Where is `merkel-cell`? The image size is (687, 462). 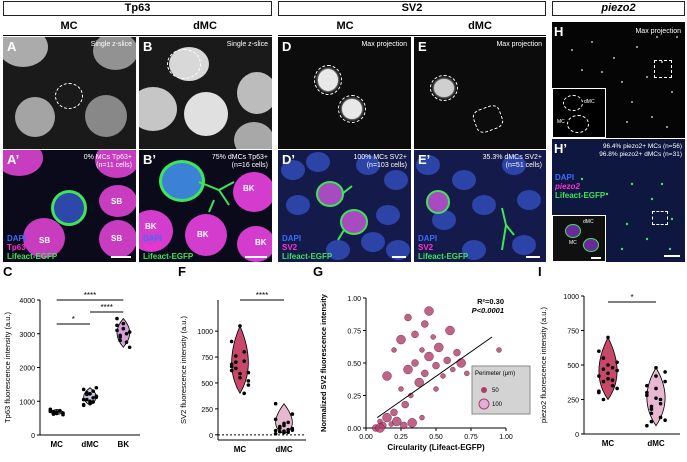
merkel-cell is located at coordinates (69, 208).